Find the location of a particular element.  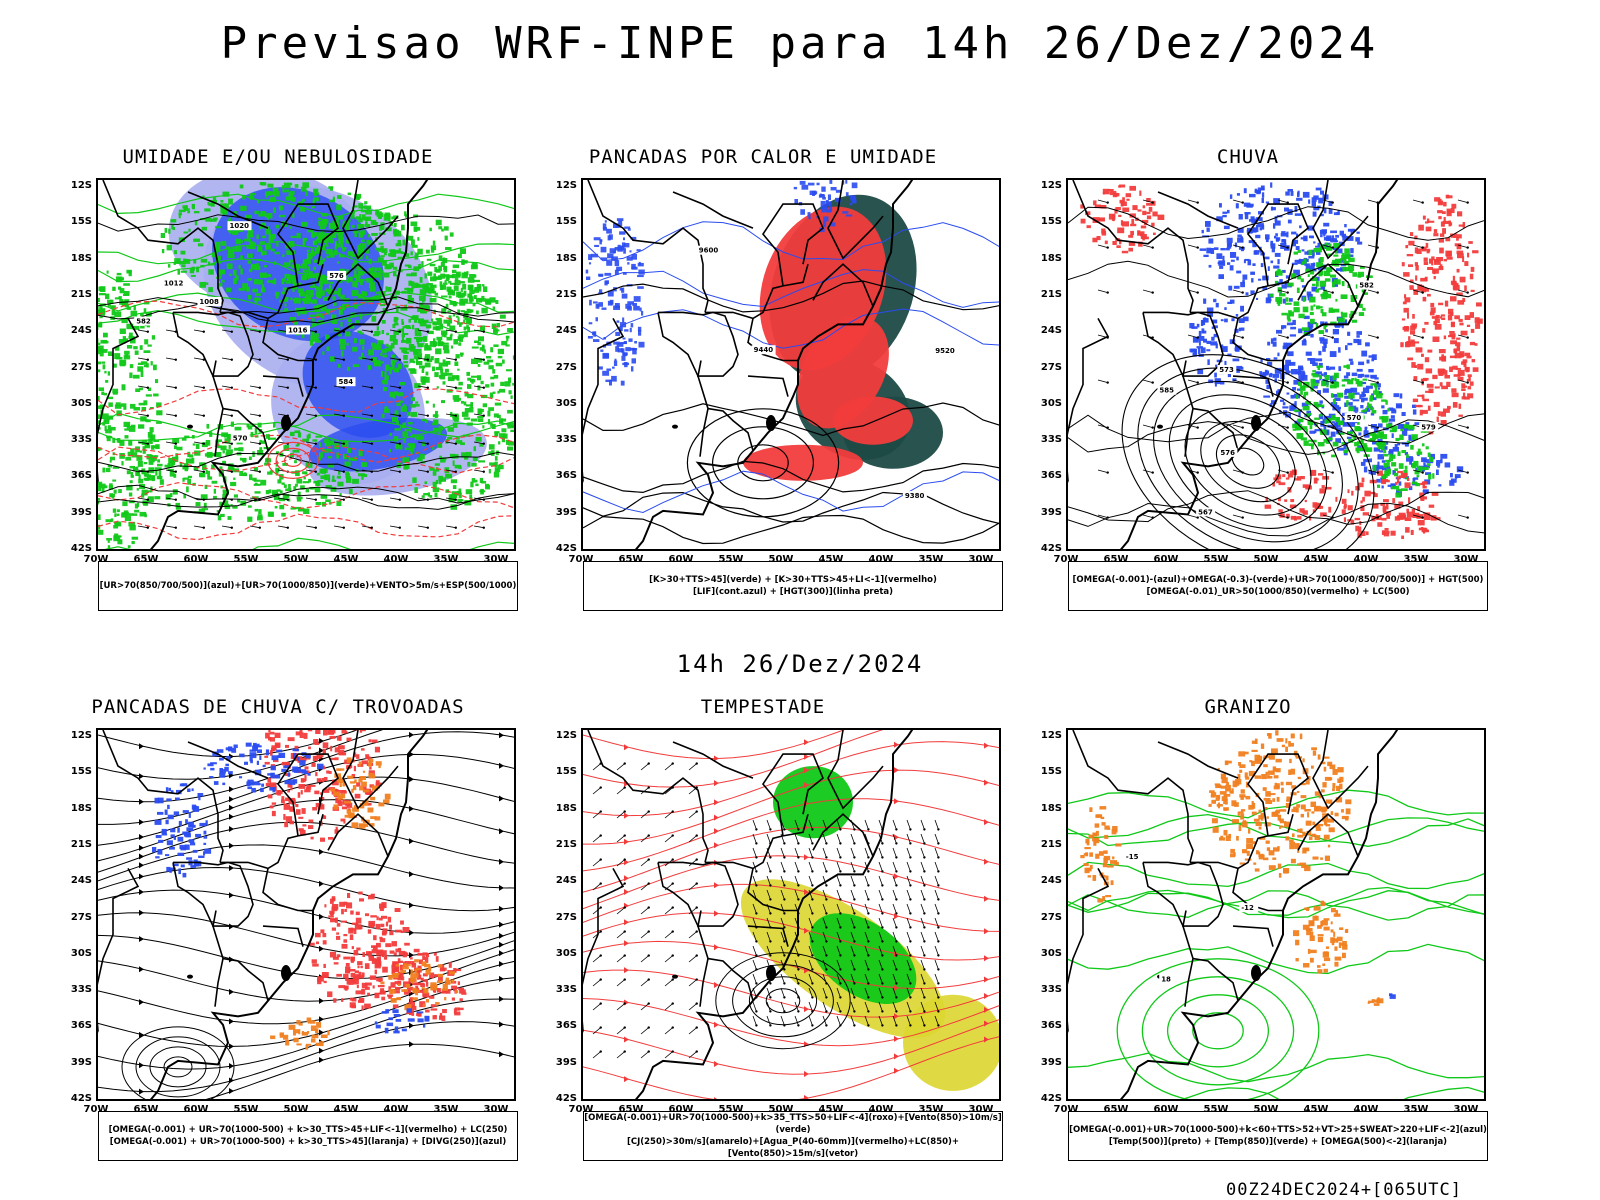

latitude-tick-label: 27S is located at coordinates (1051, 367).